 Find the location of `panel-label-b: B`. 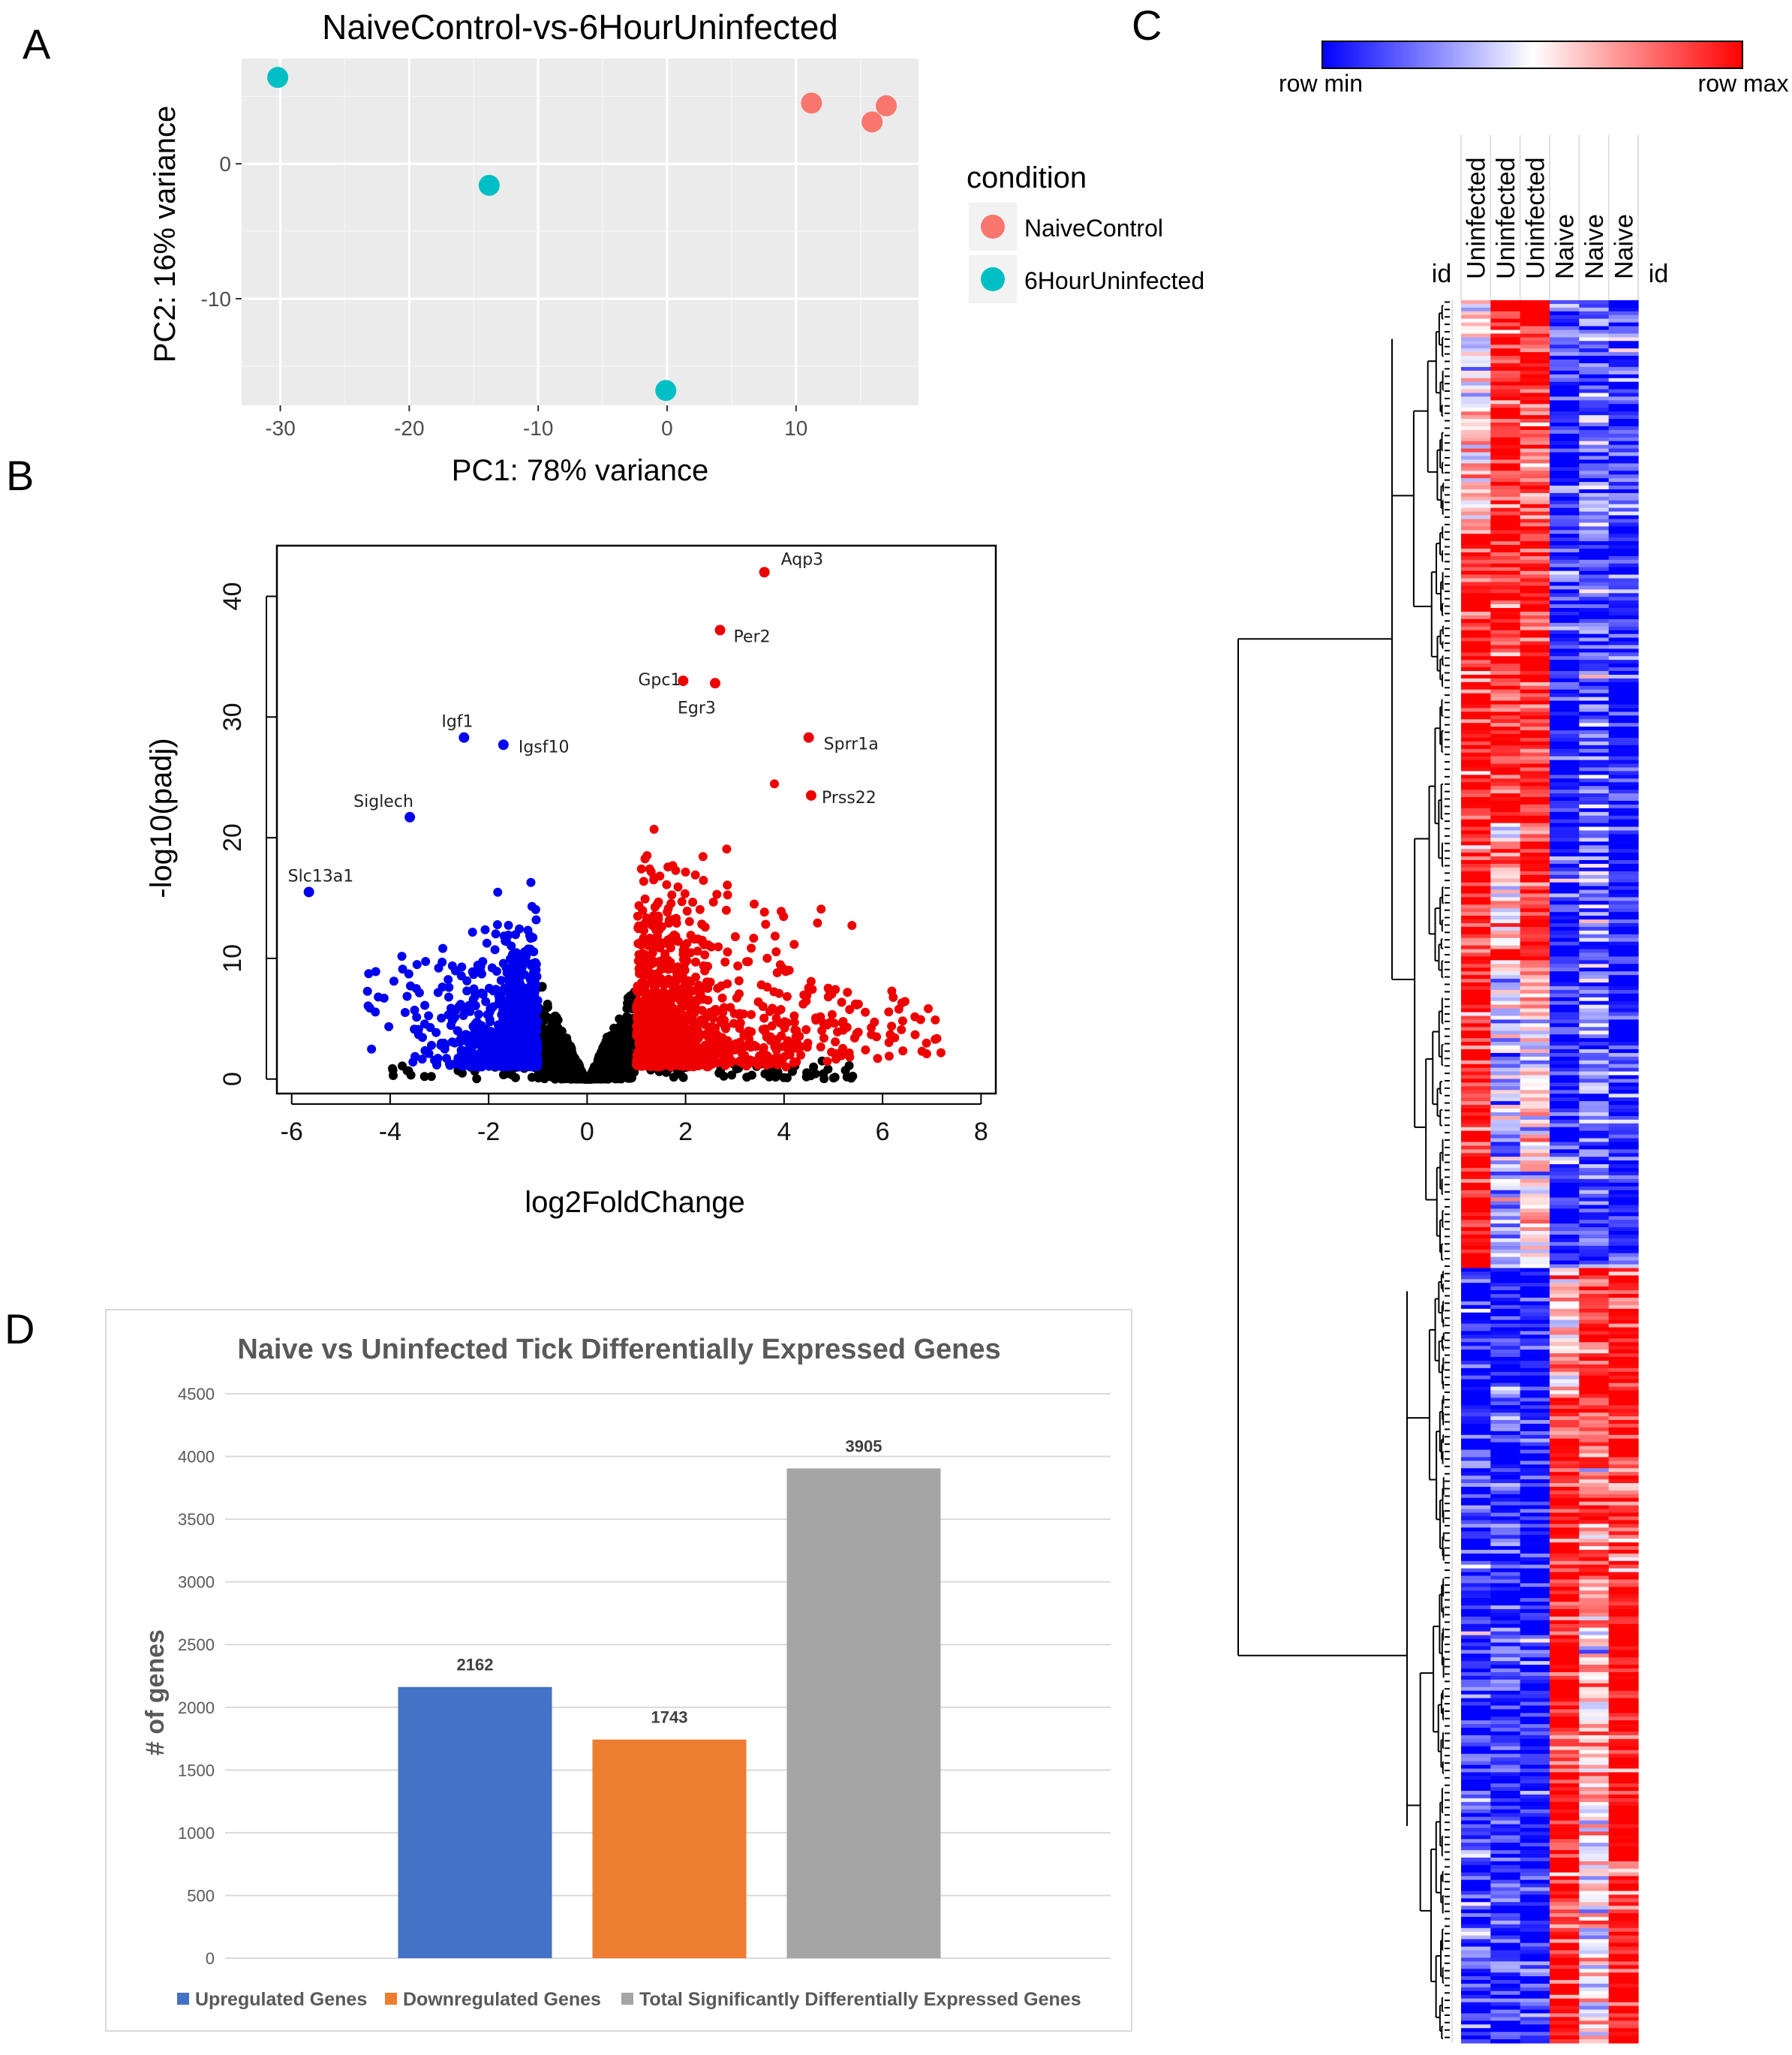

panel-label-b: B is located at coordinates (20, 475).